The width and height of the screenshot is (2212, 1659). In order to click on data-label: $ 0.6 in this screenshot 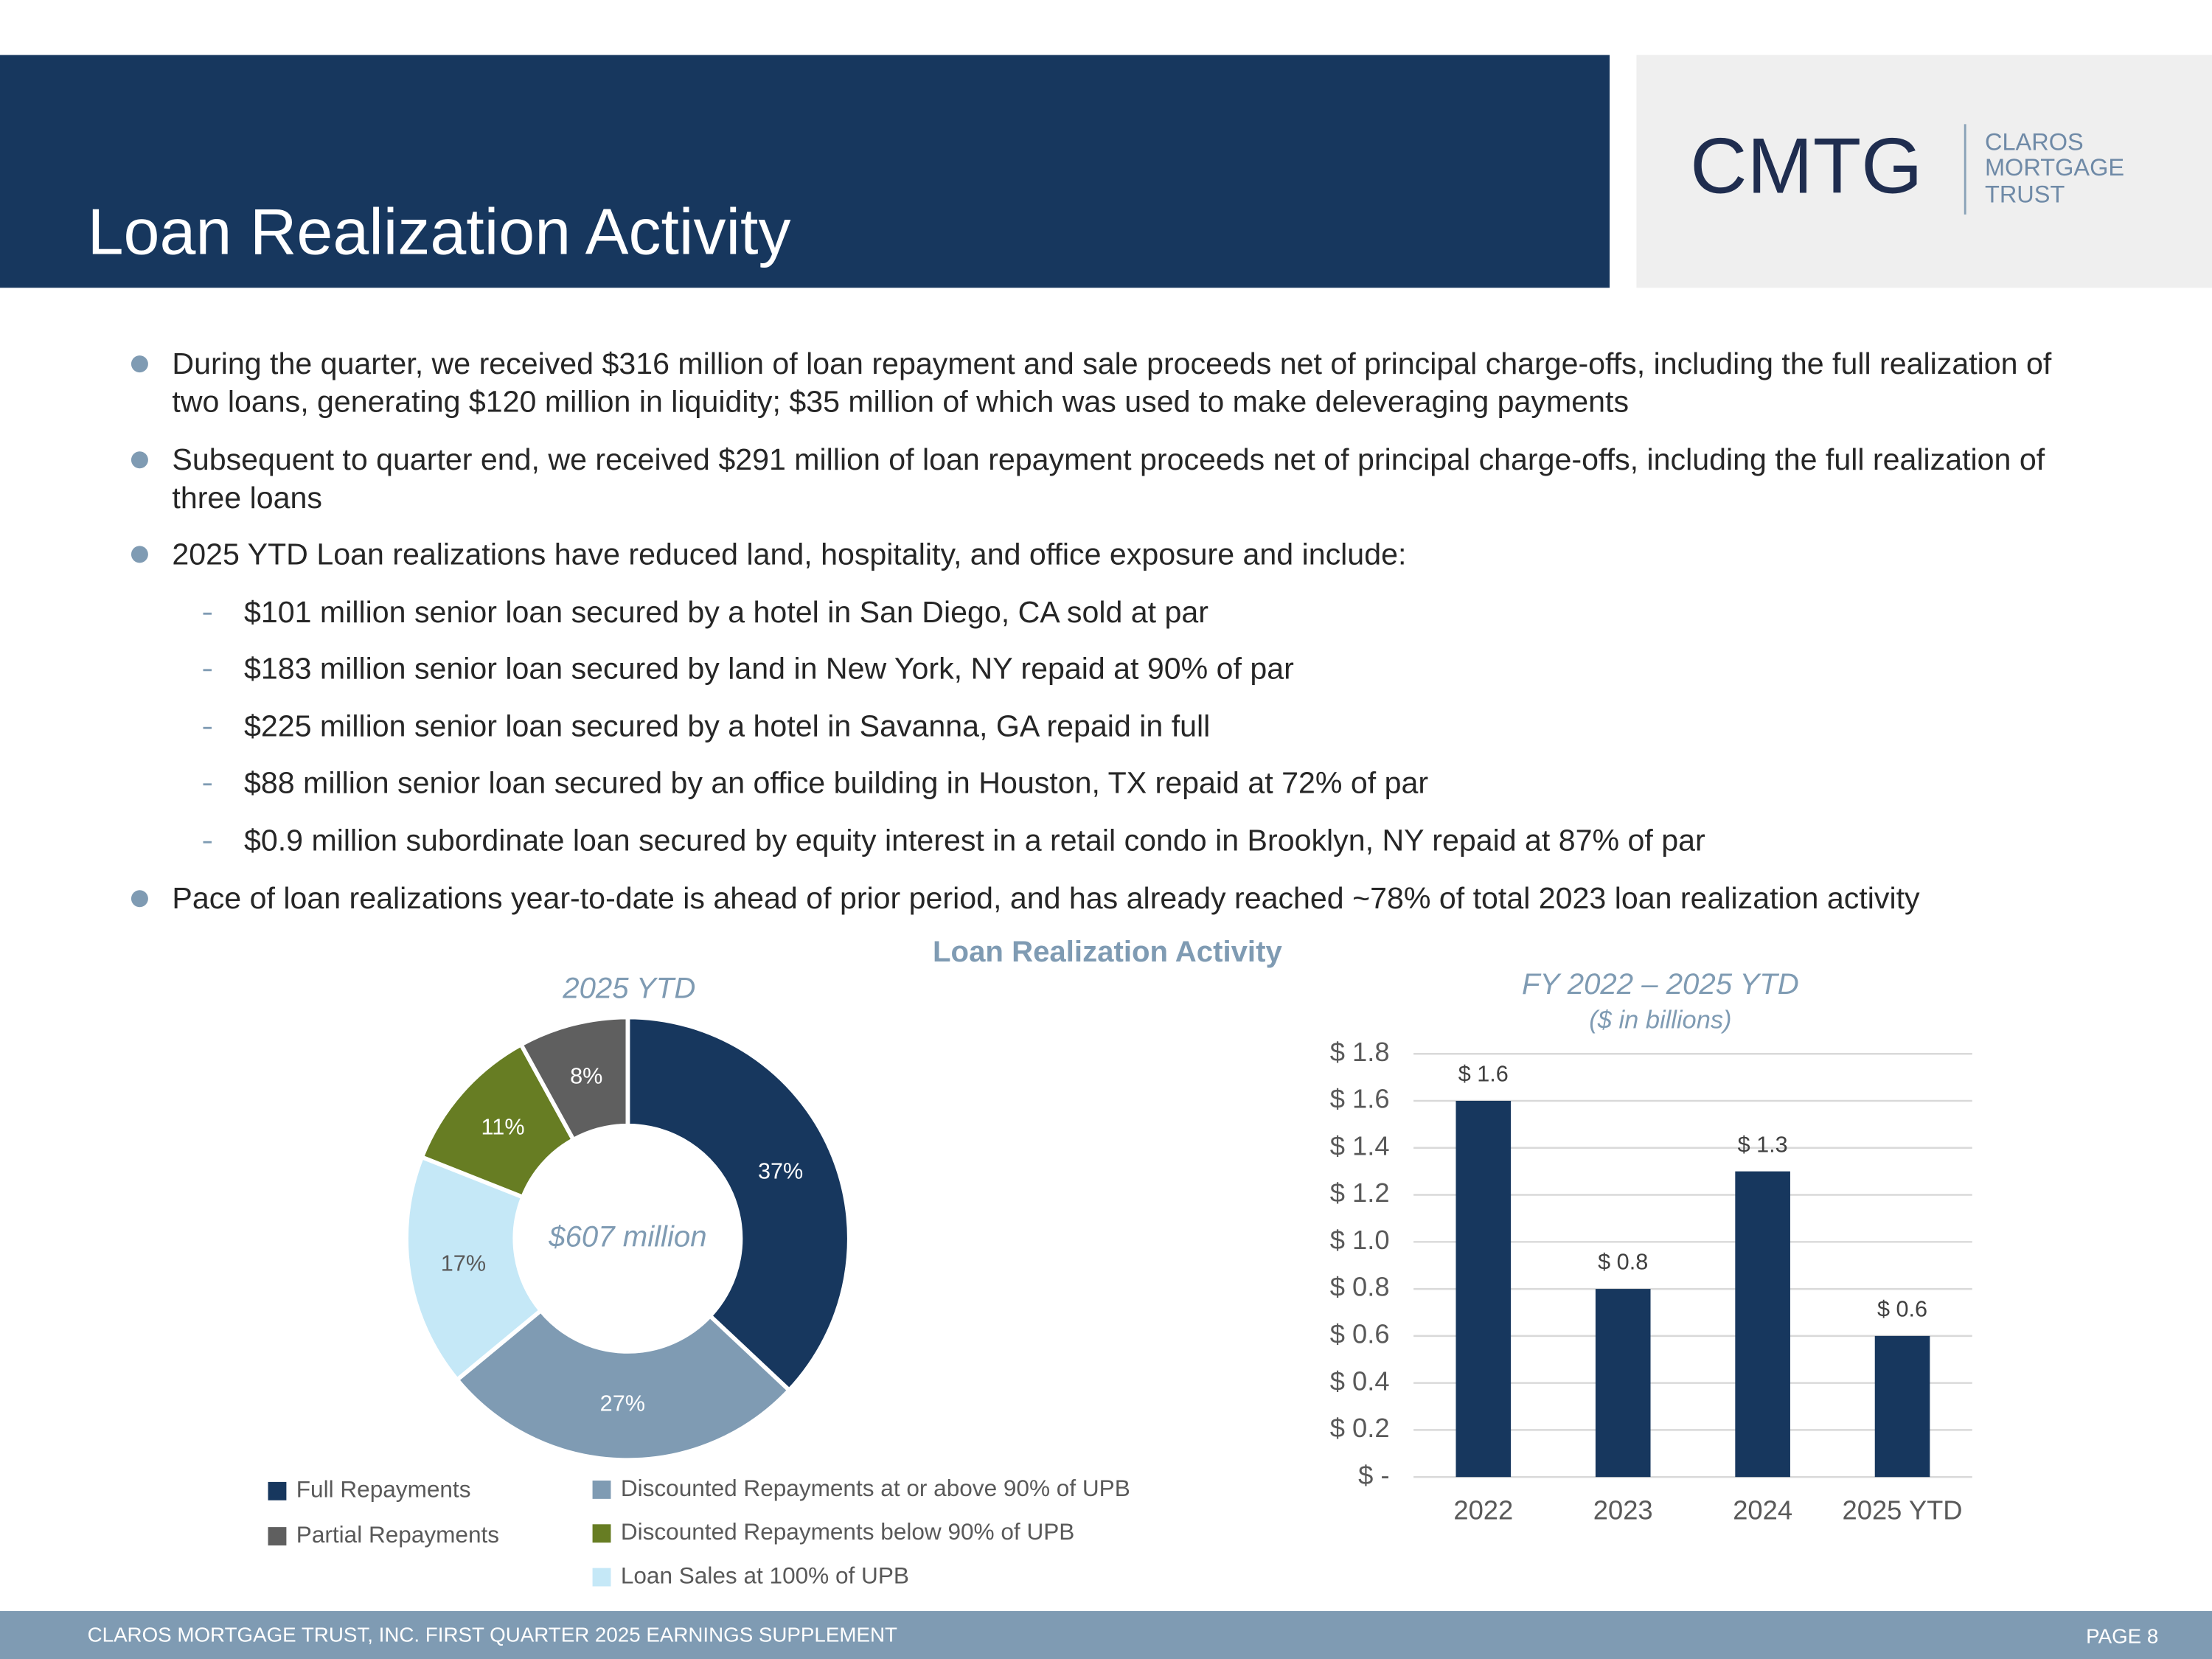, I will do `click(1902, 1309)`.